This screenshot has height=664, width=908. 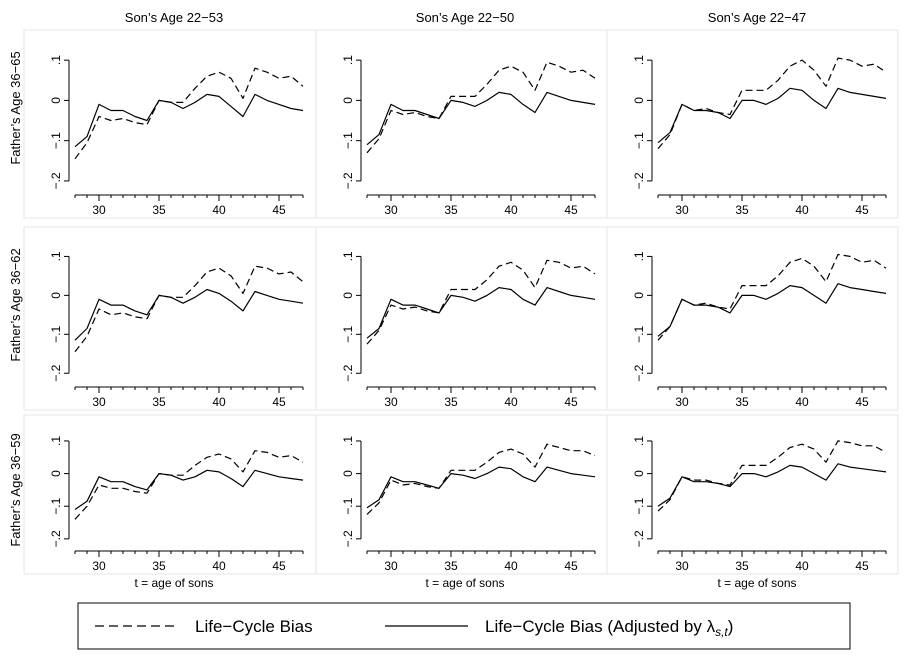 What do you see at coordinates (174, 17) in the screenshot?
I see `column-title: Son’s Age 22−53` at bounding box center [174, 17].